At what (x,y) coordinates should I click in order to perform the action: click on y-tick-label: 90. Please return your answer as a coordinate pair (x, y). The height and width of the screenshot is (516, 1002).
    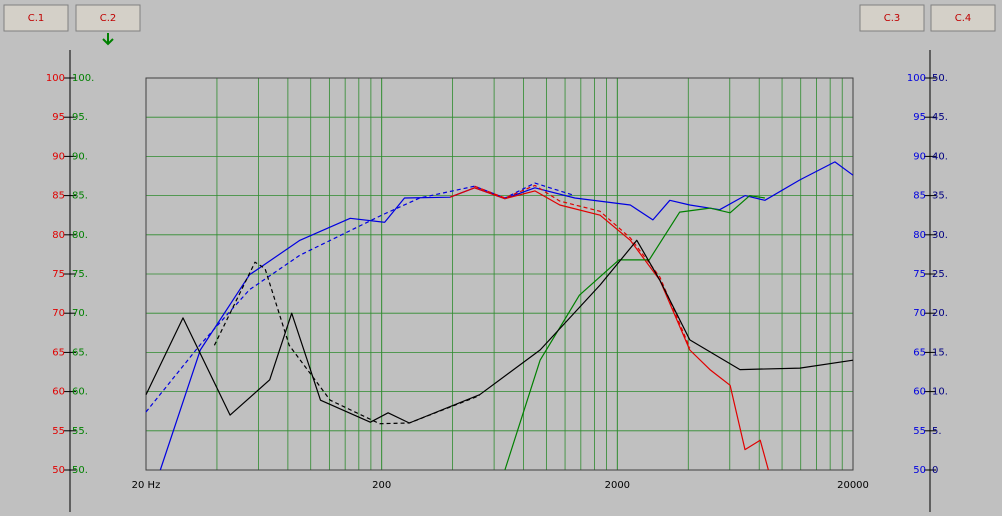
    Looking at the image, I should click on (58, 156).